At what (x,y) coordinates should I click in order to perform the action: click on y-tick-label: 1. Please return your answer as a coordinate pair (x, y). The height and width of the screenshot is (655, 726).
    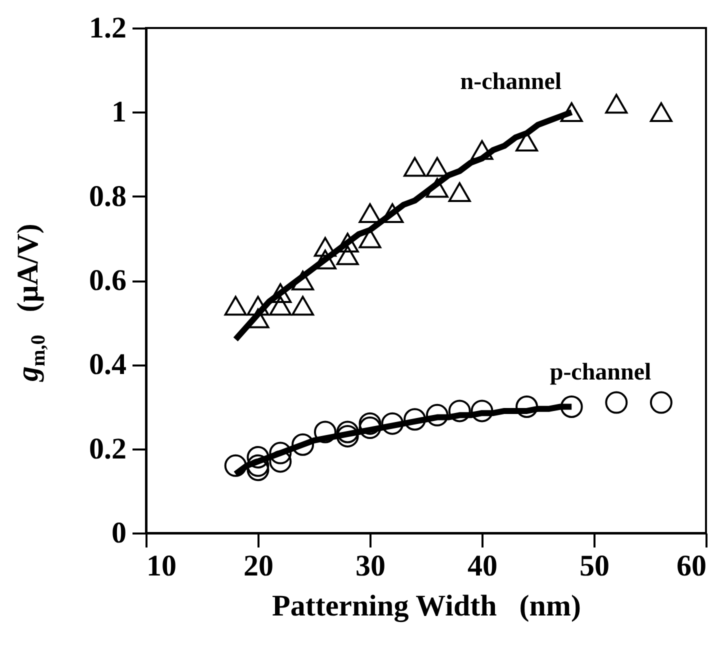
    Looking at the image, I should click on (119, 112).